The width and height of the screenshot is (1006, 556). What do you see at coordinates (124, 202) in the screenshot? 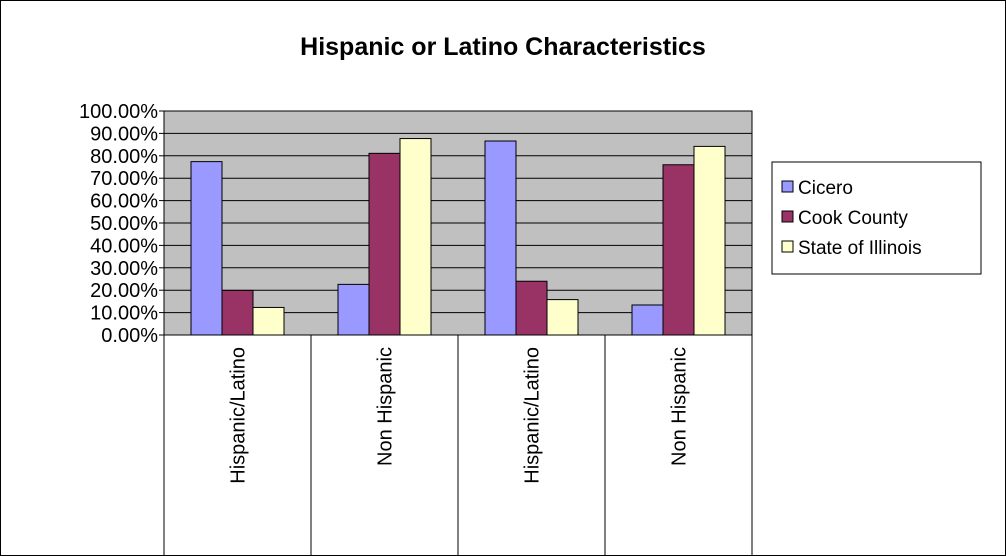
I see `y-tick-label: 60.00%` at bounding box center [124, 202].